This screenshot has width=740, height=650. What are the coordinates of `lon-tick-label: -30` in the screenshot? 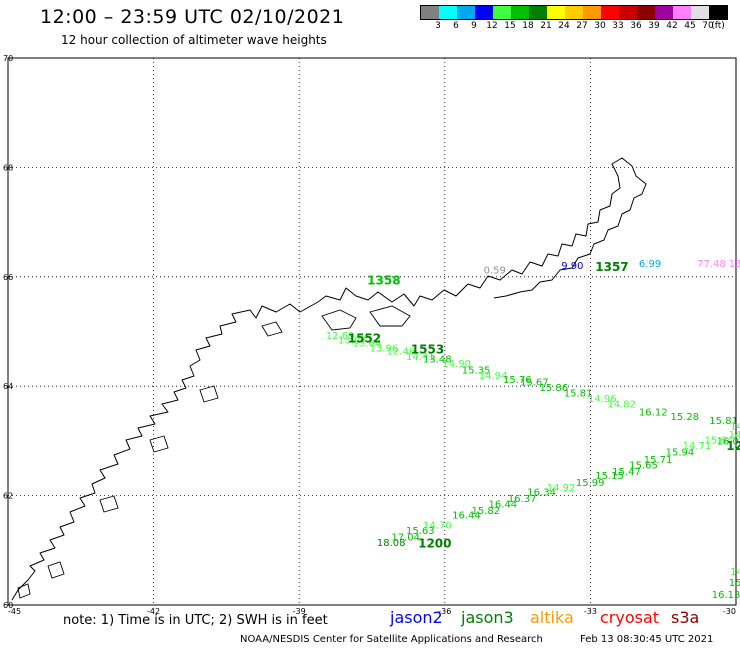 It's located at (729, 611).